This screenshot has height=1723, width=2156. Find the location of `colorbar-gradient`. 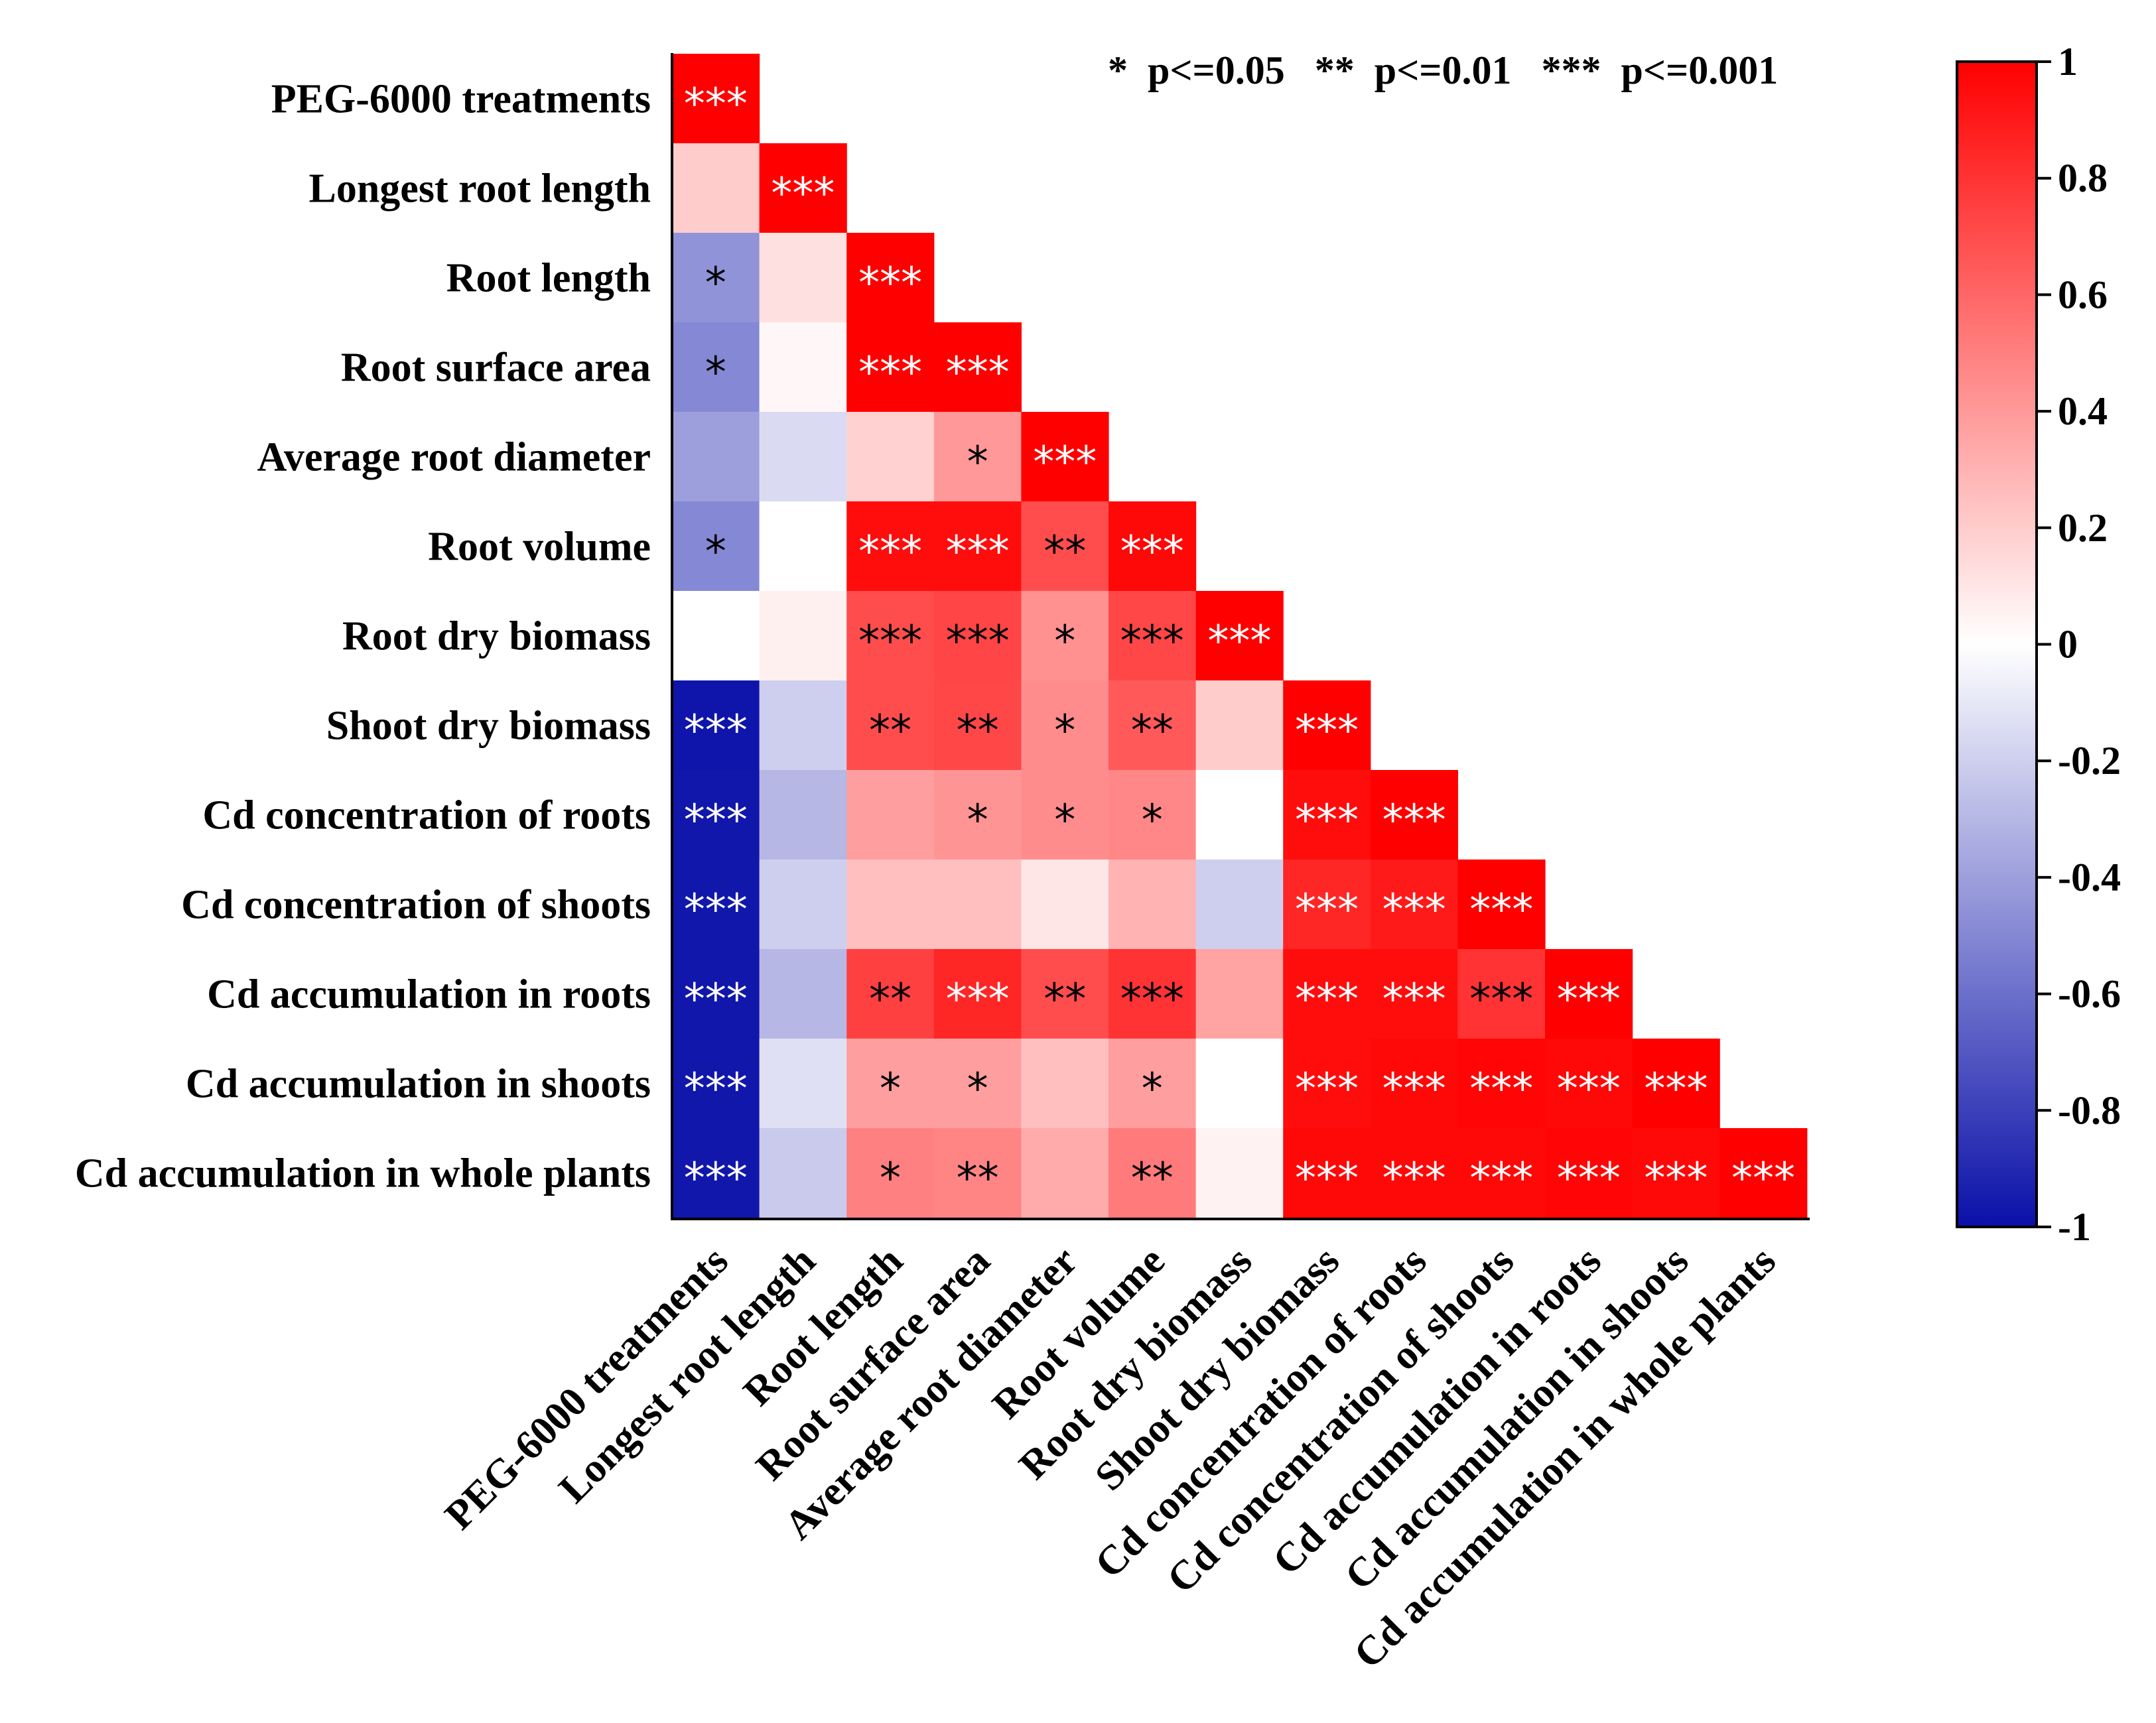

colorbar-gradient is located at coordinates (1997, 644).